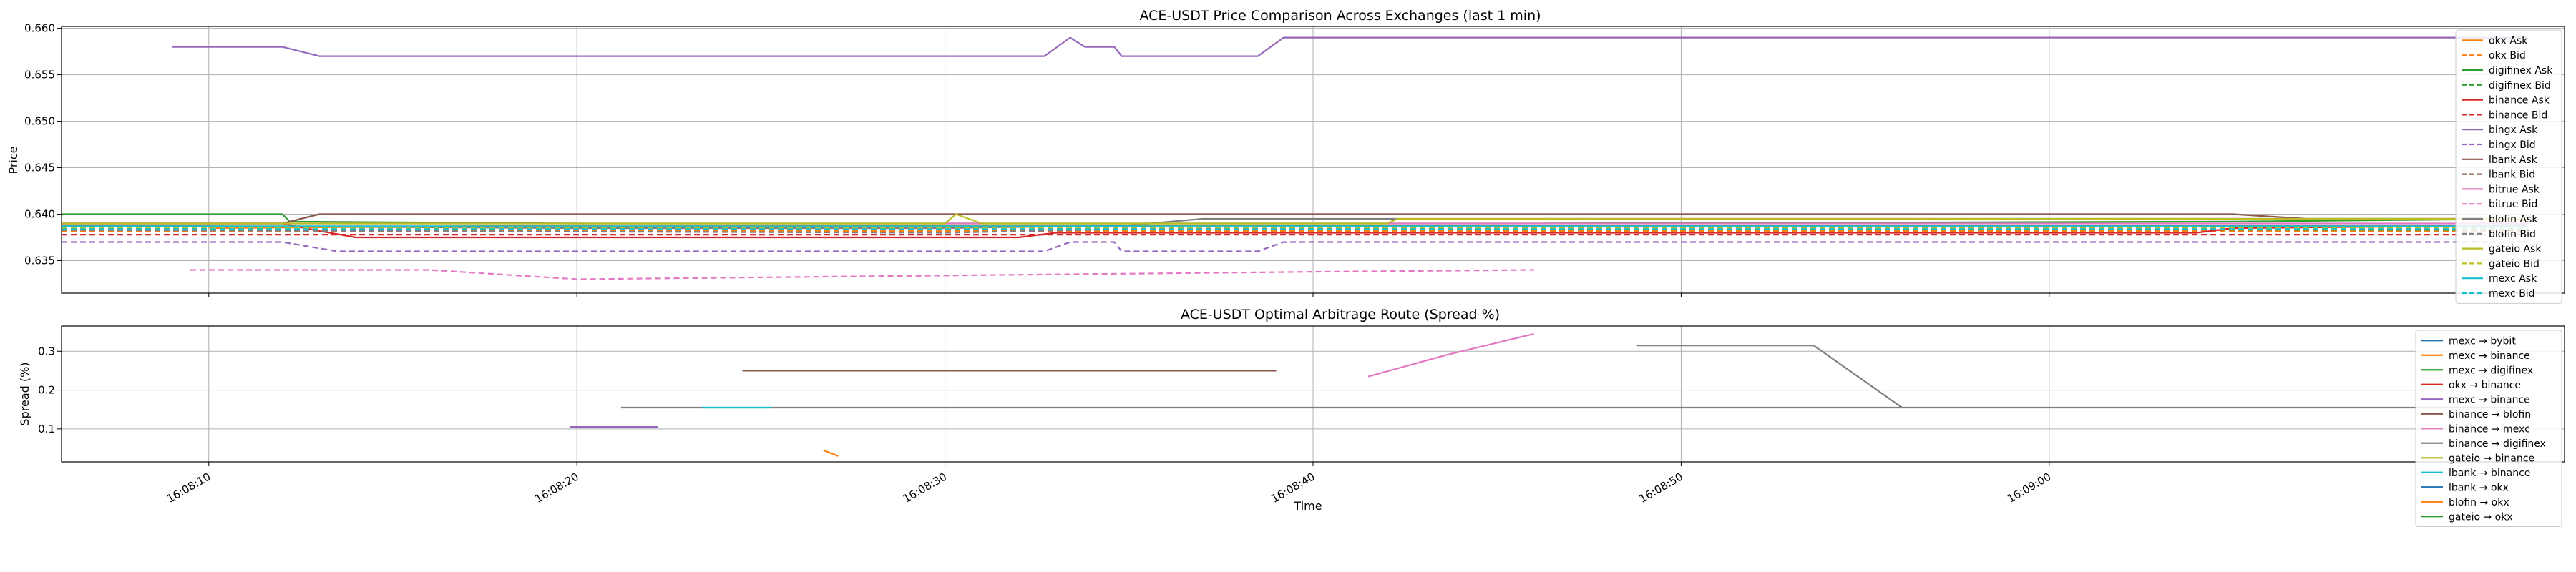 This screenshot has width=2576, height=572. Describe the element at coordinates (39, 261) in the screenshot. I see `y-tick-label: 0.635` at that location.